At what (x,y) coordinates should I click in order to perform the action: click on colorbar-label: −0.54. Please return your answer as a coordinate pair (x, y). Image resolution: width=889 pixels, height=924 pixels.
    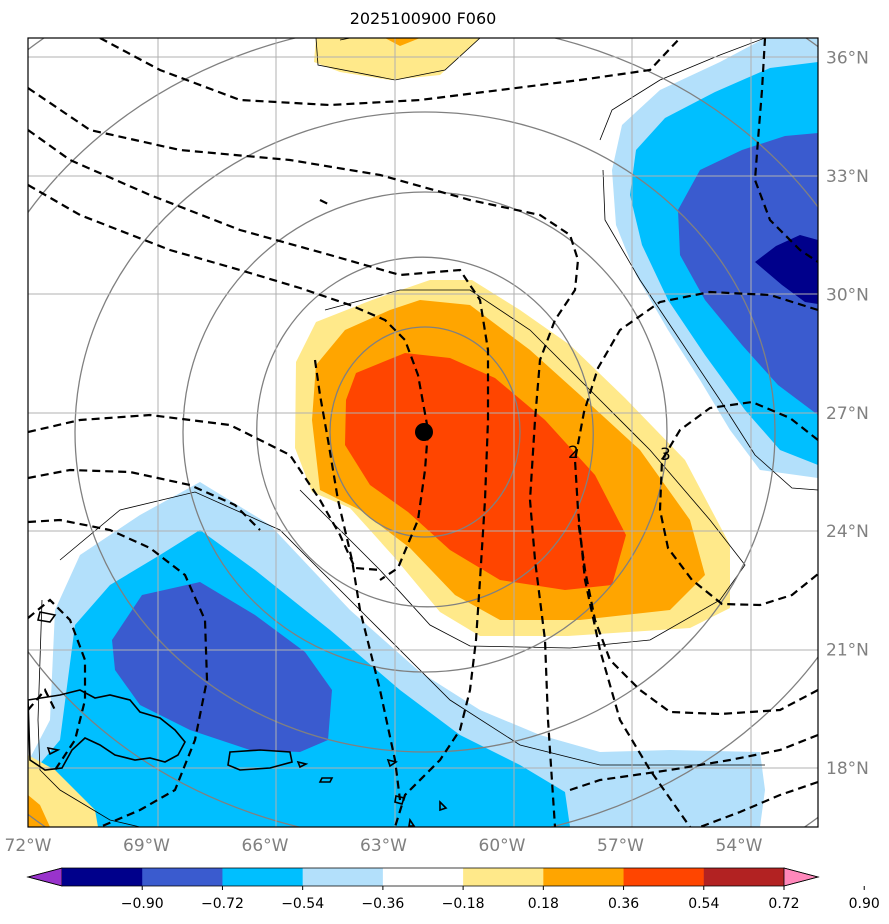
    Looking at the image, I should click on (302, 904).